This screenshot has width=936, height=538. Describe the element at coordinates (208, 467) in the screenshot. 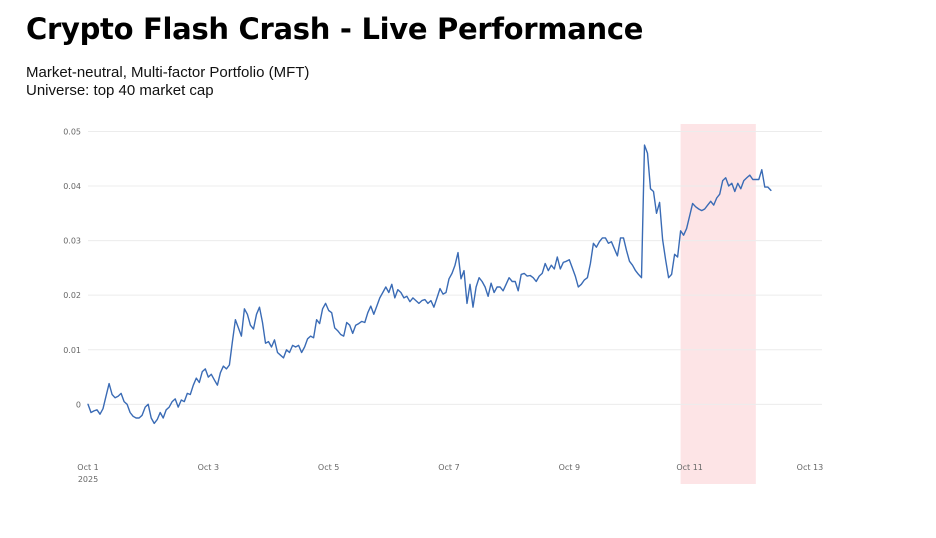

I see `x-tick-label: Oct 3` at that location.